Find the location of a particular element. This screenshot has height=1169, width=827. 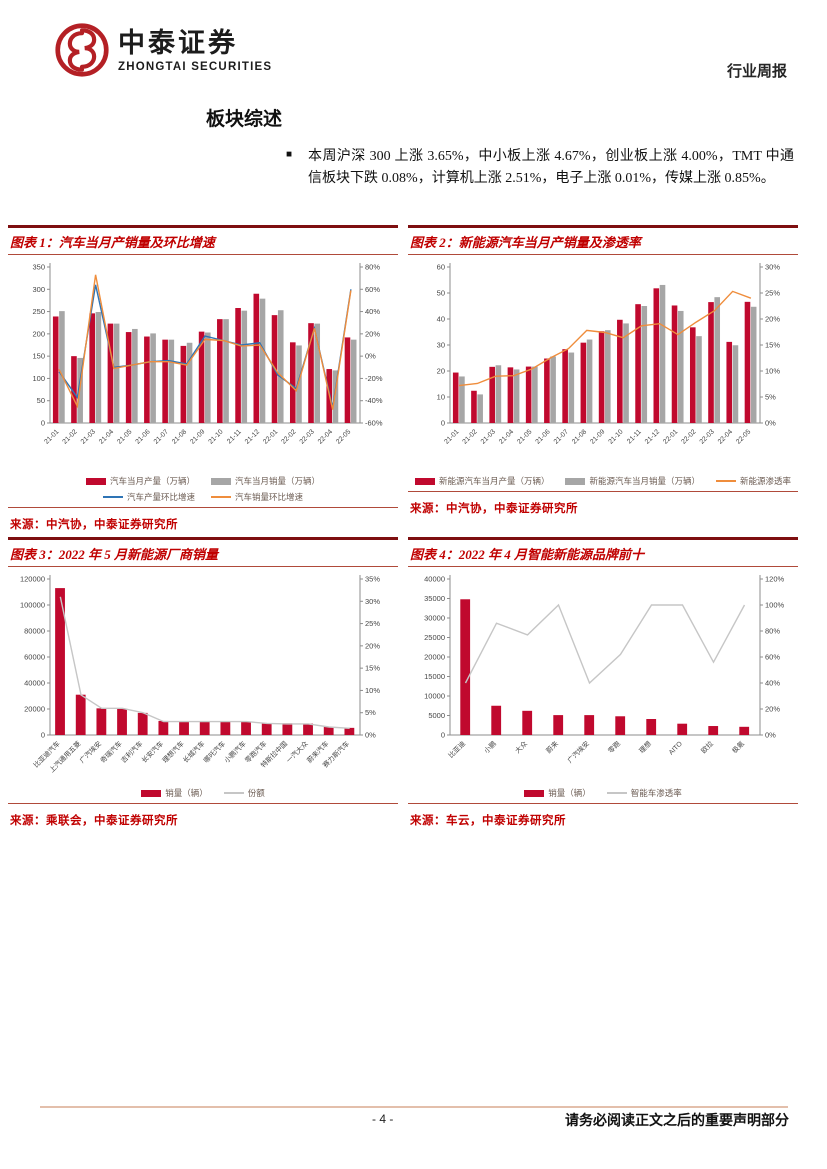

svg-text: 大众 is located at coordinates (521, 747).